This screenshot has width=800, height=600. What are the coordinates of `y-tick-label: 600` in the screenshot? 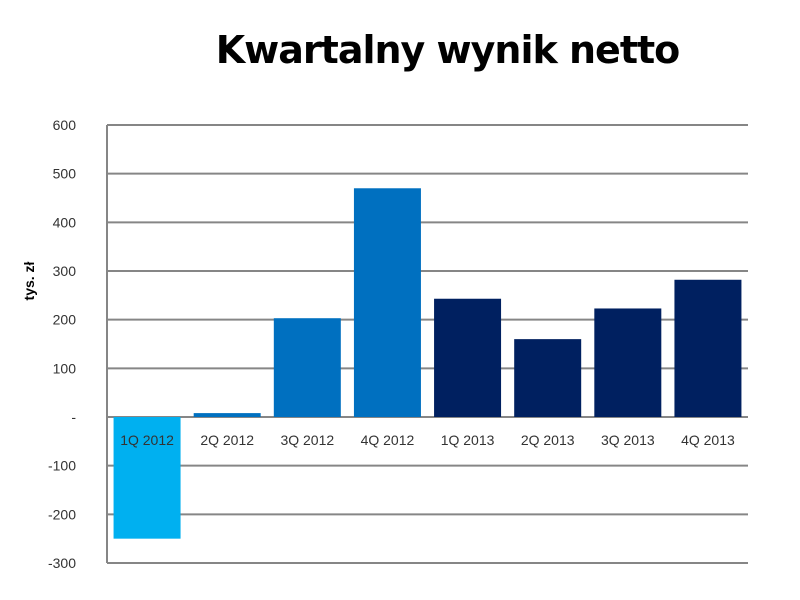 It's located at (65, 125).